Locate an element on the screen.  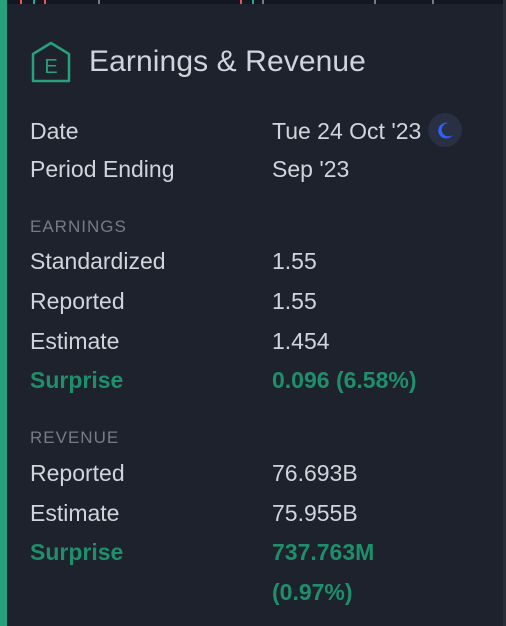
earnings-icon-letter: E is located at coordinates (50, 67).